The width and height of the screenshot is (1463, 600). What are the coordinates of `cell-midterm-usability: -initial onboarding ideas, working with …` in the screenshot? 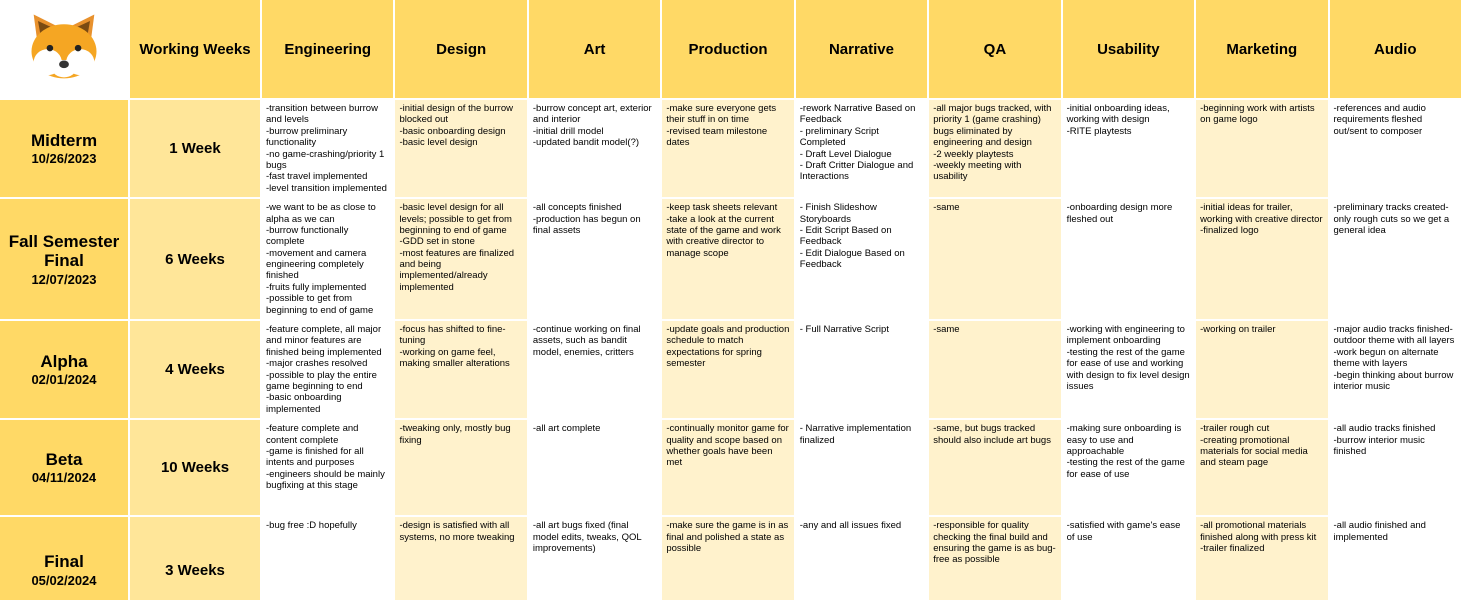 It's located at (1129, 150).